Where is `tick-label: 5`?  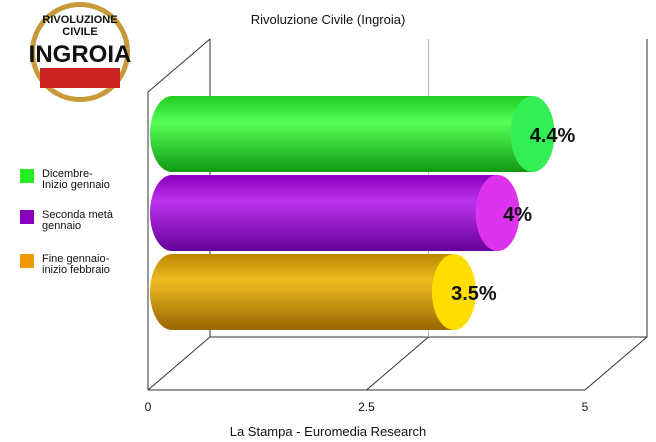
tick-label: 5 is located at coordinates (585, 407).